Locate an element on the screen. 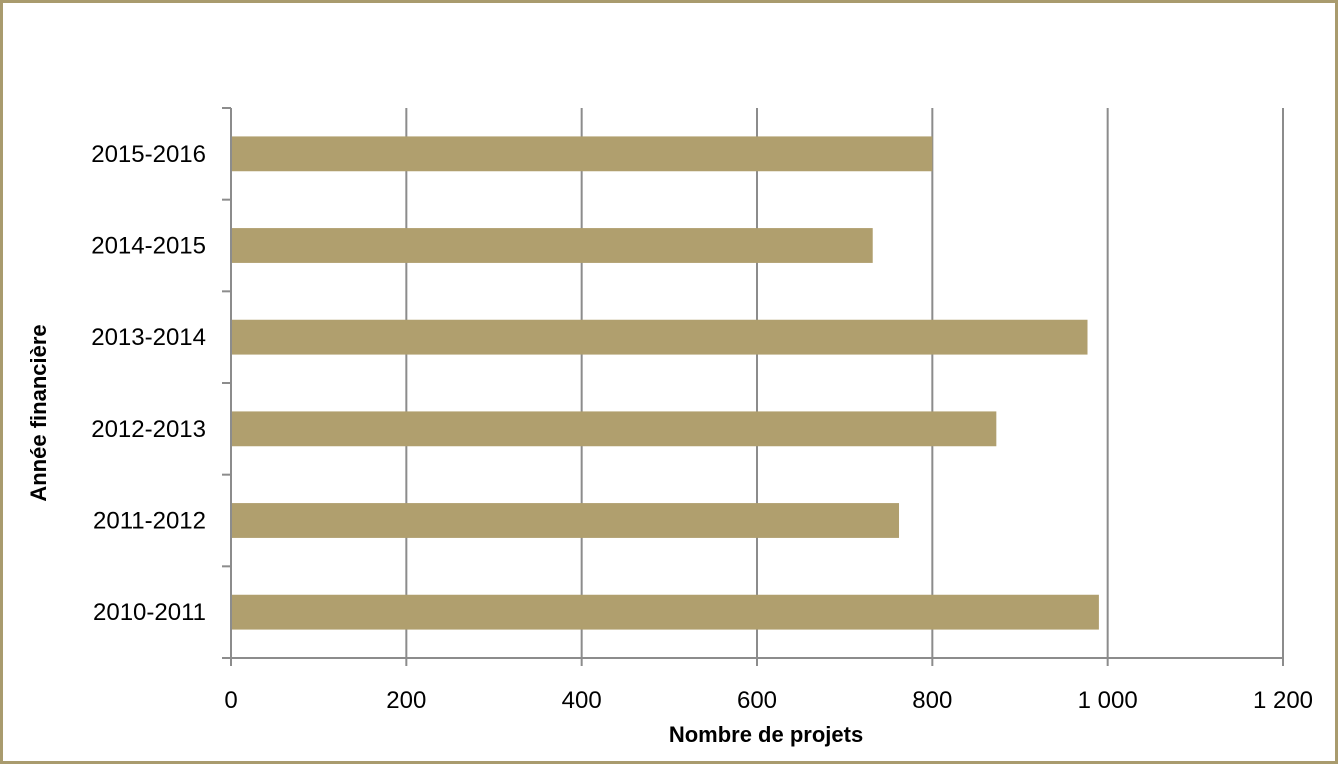  y-tick-label: 2010-2011 is located at coordinates (149, 612).